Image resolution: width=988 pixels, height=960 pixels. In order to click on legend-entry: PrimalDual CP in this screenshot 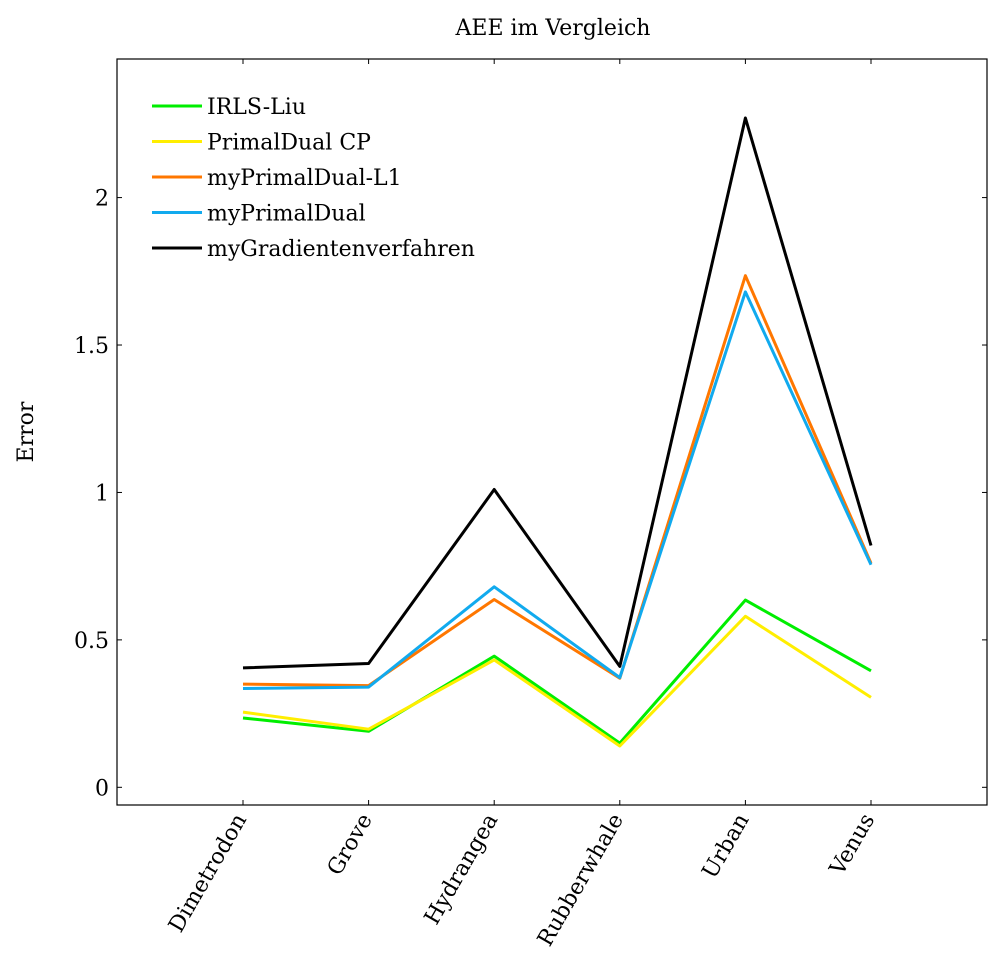, I will do `click(289, 143)`.